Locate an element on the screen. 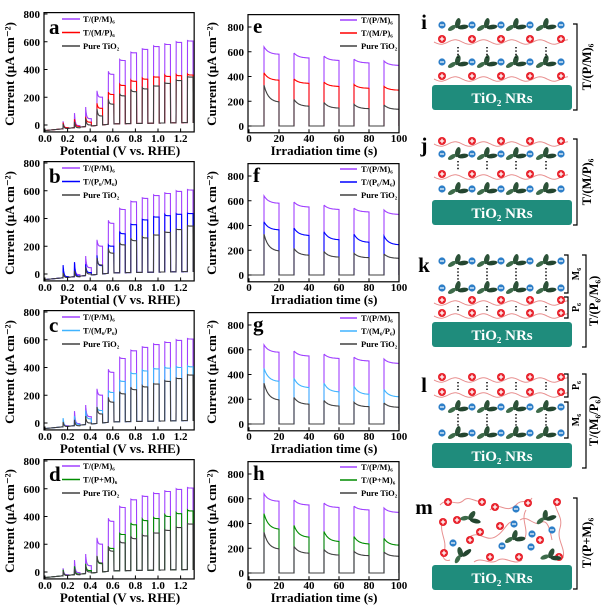  y-tick-label: 200 is located at coordinates (236, 102).